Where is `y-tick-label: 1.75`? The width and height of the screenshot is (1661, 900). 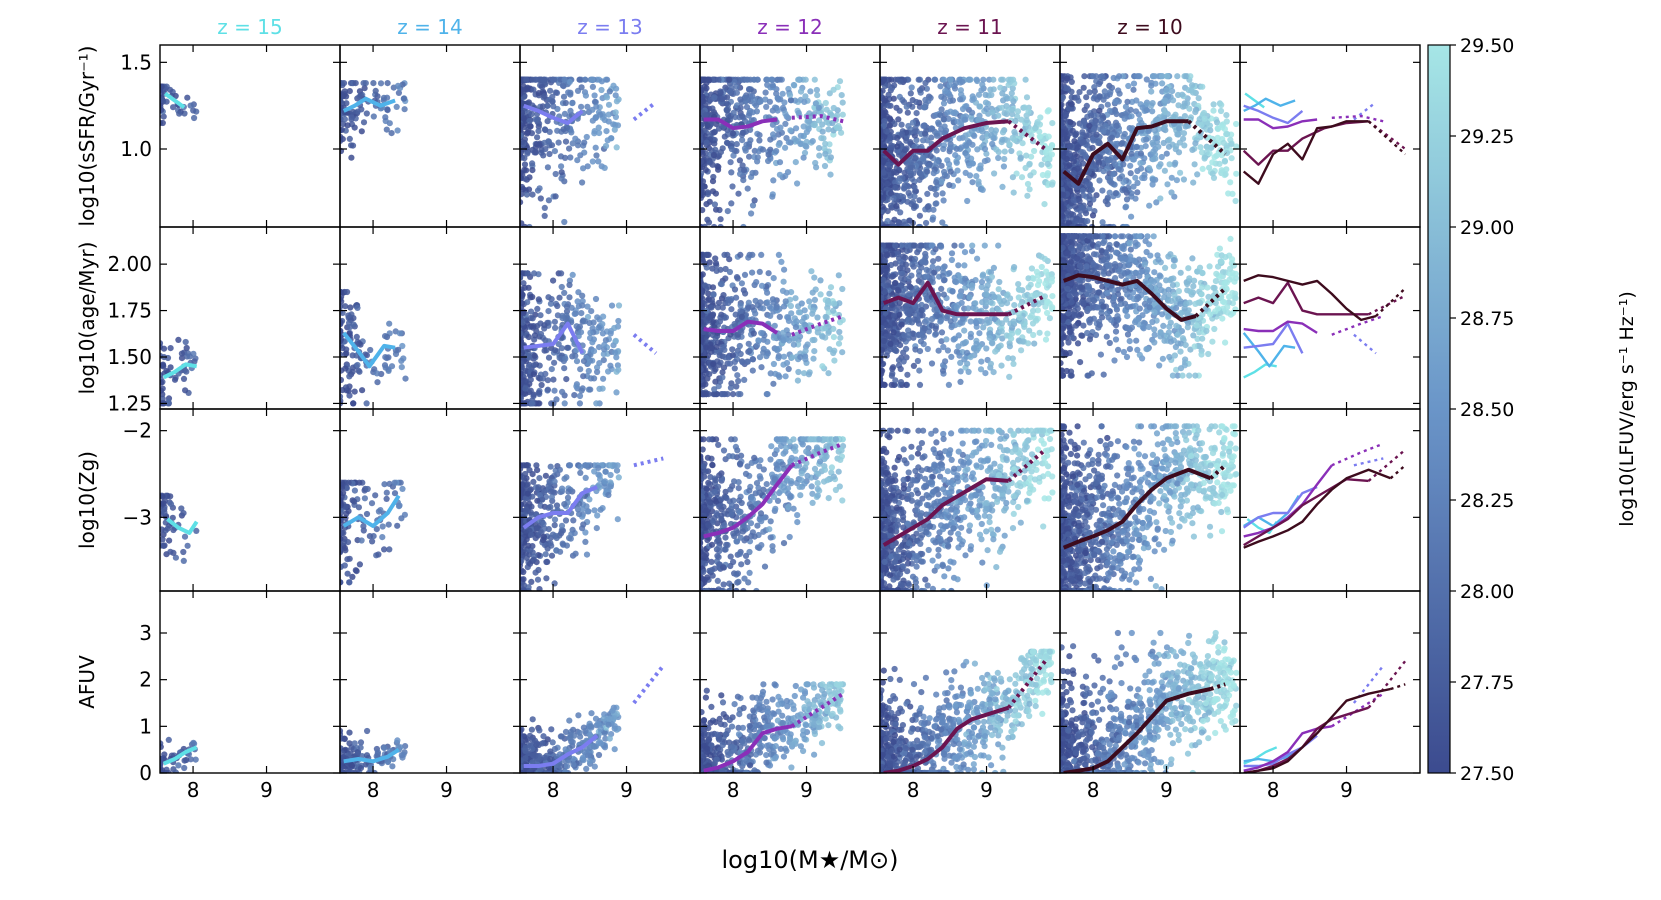
y-tick-label: 1.75 is located at coordinates (129, 311).